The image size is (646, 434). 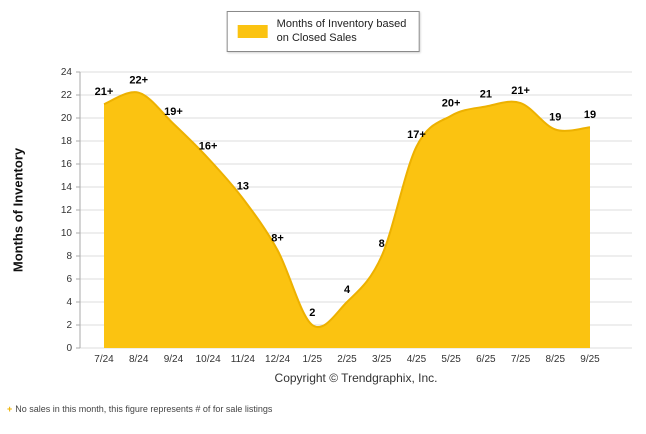 What do you see at coordinates (67, 95) in the screenshot?
I see `y-tick-label: 22` at bounding box center [67, 95].